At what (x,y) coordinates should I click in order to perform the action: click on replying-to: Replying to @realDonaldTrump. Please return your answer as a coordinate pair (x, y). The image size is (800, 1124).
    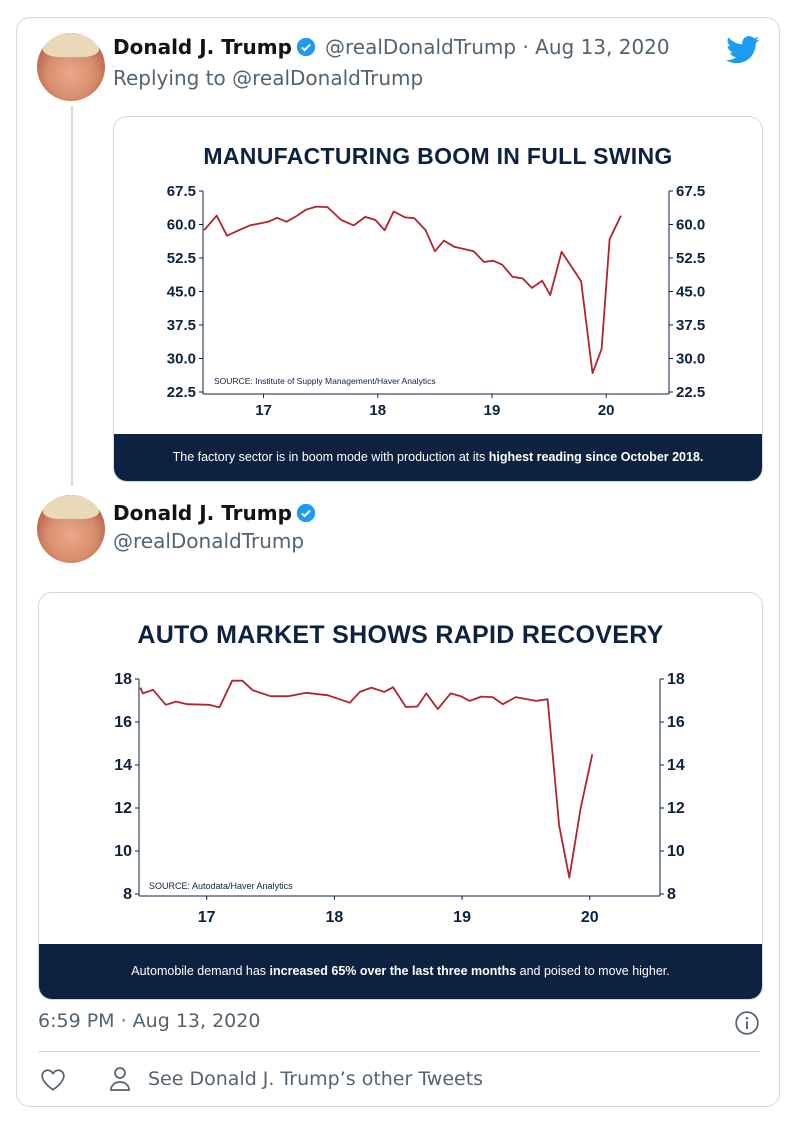
    Looking at the image, I should click on (268, 78).